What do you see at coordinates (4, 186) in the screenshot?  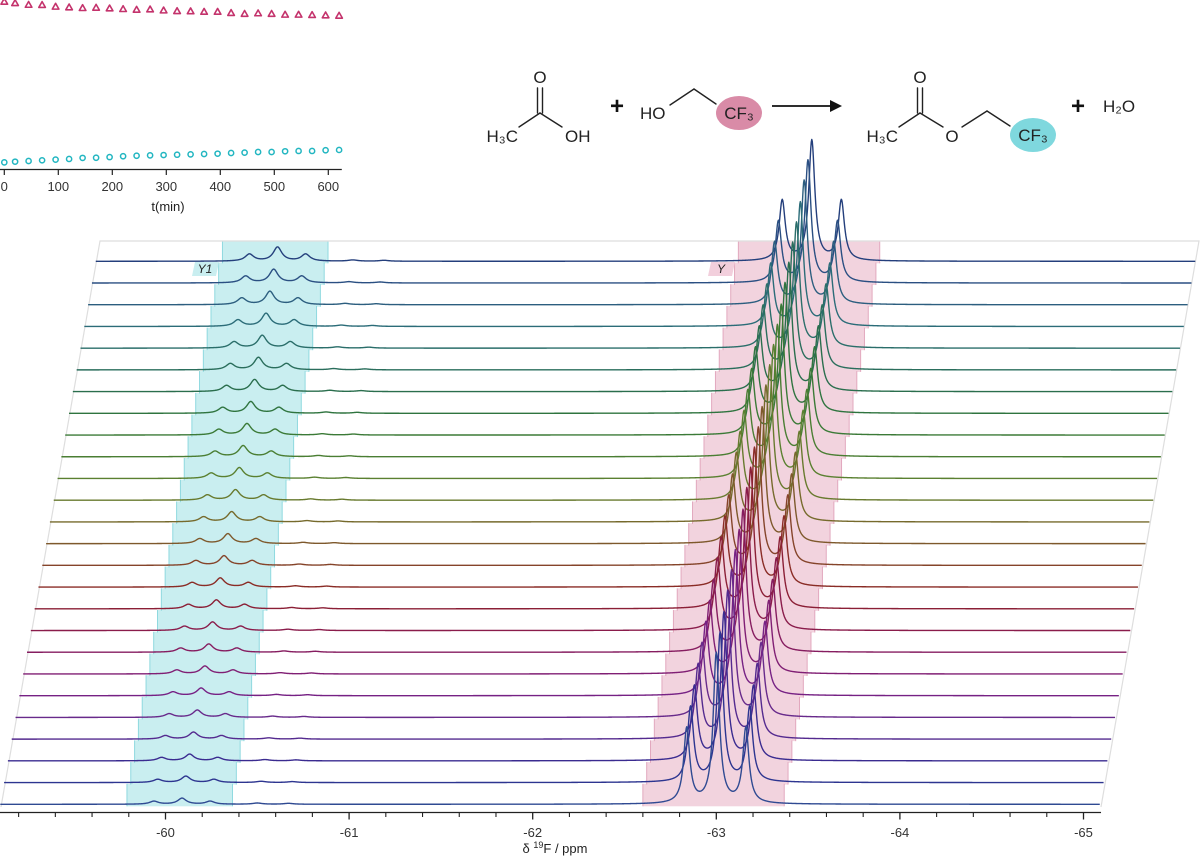 I see `inset-x-tick-label: 0` at bounding box center [4, 186].